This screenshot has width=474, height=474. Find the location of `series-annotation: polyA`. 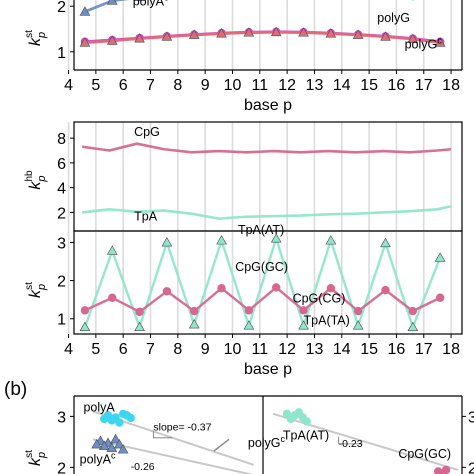

series-annotation: polyA is located at coordinates (99, 407).